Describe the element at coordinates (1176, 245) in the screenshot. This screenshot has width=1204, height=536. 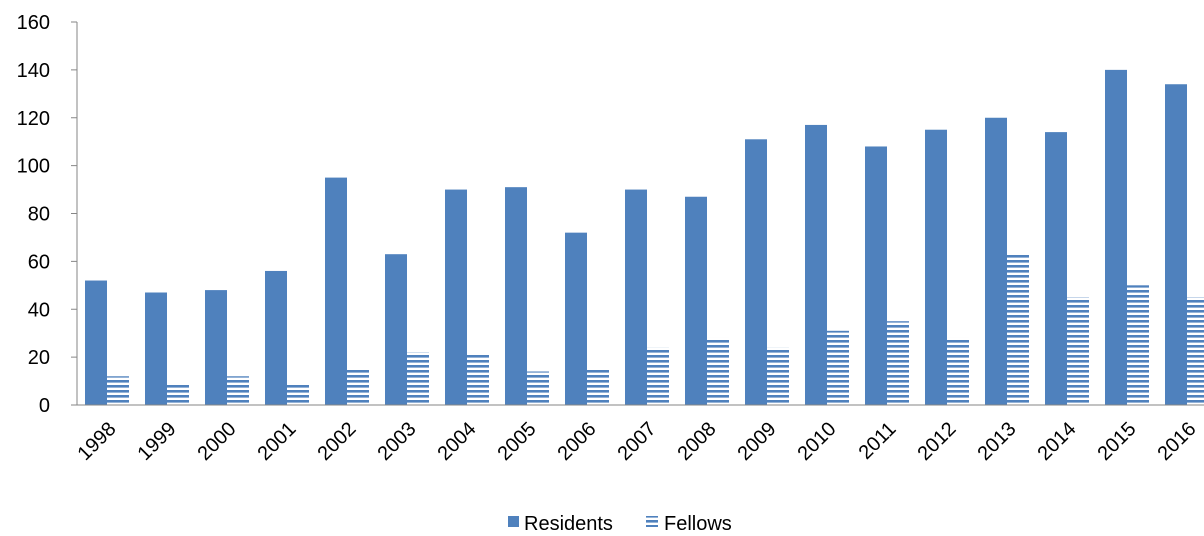
I see `bar-residents-2016` at that location.